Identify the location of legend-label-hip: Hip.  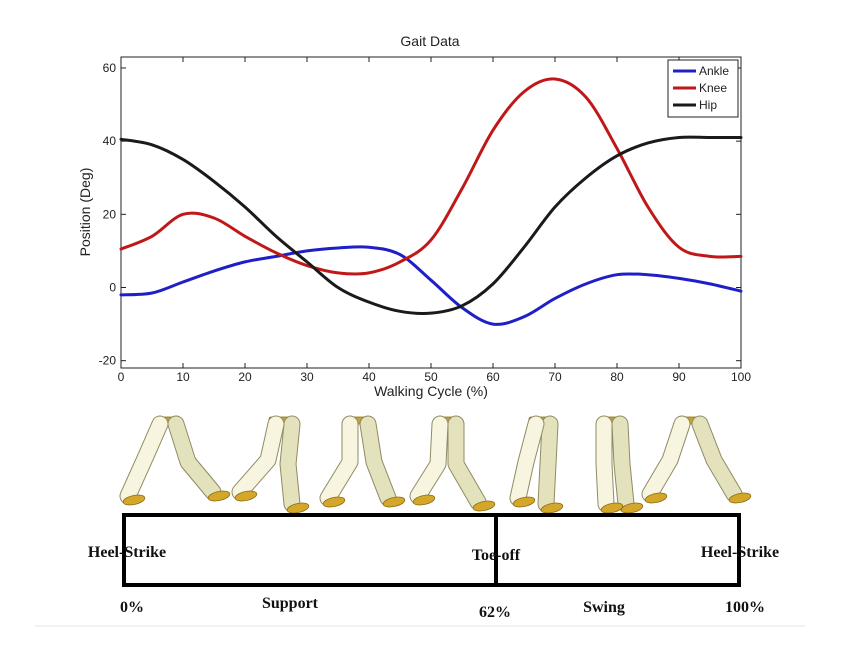
(708, 105).